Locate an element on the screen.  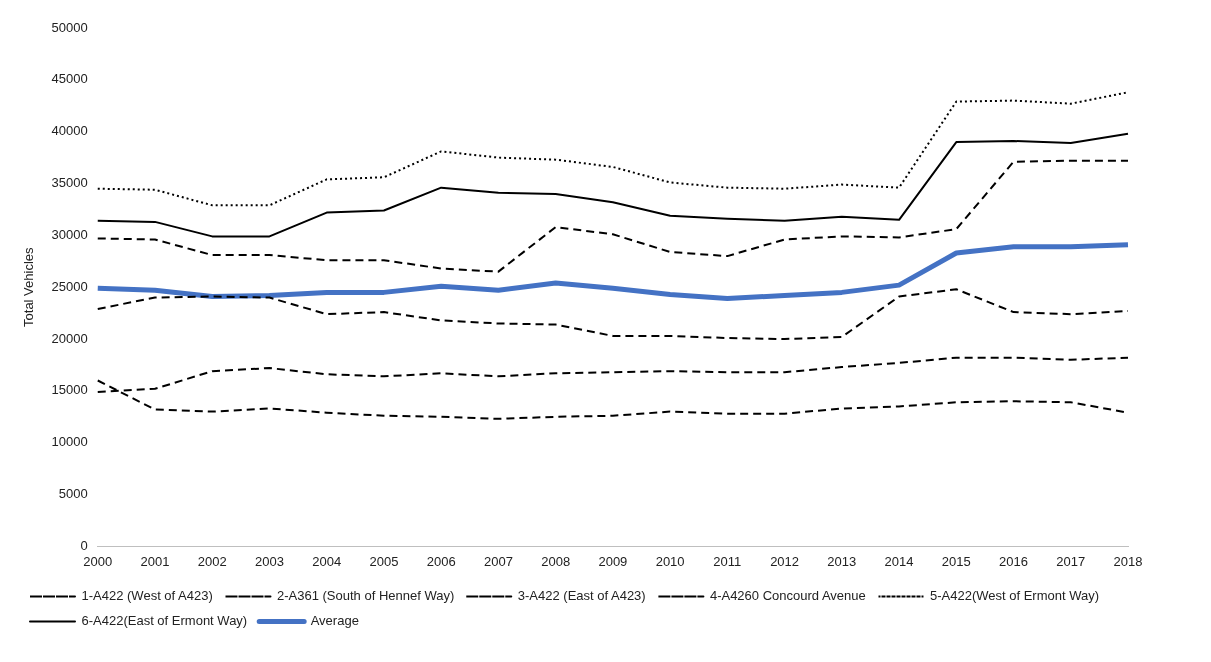
x-tick-label: 2010 is located at coordinates (670, 561).